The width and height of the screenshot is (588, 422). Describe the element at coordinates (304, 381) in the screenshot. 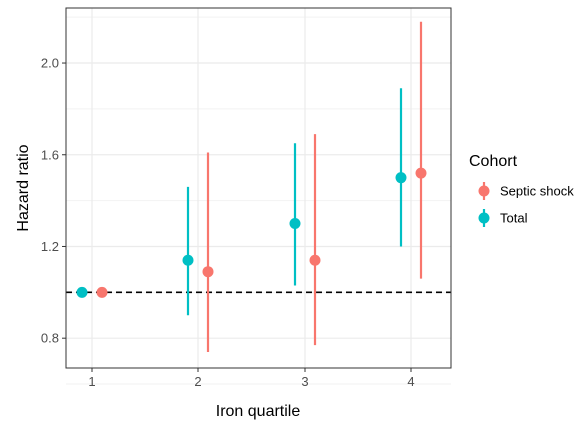

I see `x-tick-label: 3` at that location.